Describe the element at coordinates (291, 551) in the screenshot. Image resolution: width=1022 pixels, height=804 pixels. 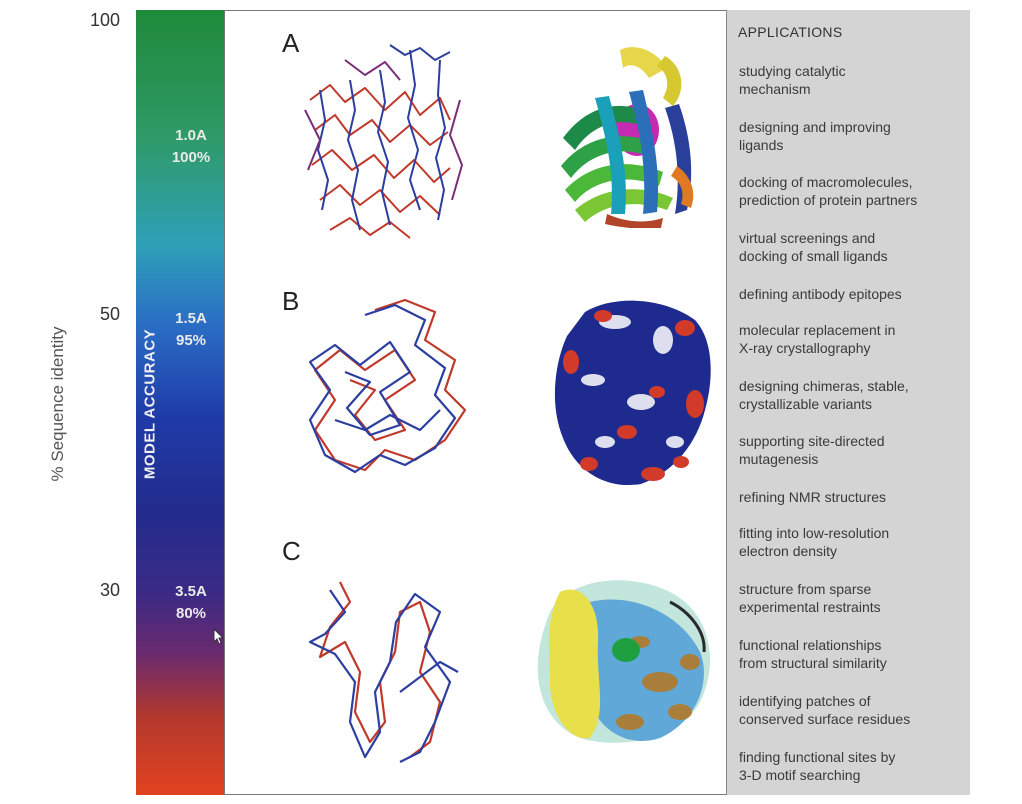
I see `section-label-c: C` at that location.